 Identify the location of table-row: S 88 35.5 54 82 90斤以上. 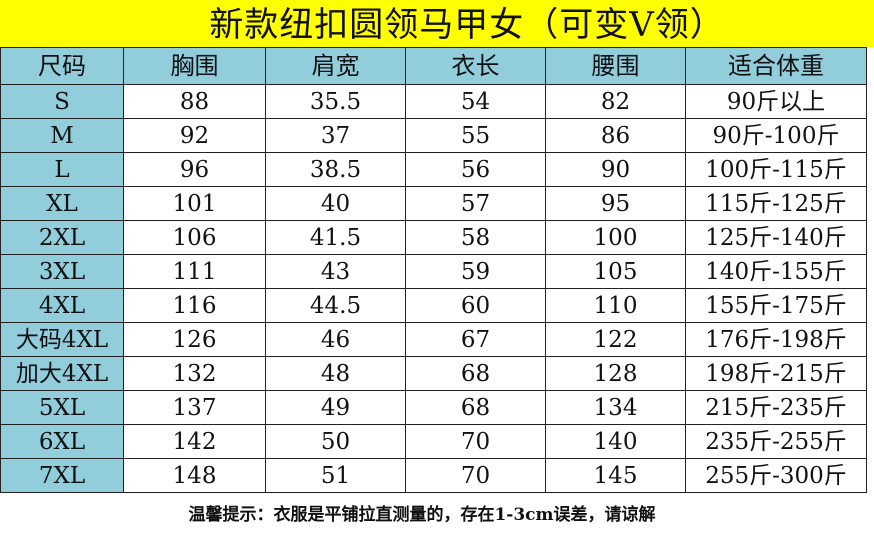
(433, 101).